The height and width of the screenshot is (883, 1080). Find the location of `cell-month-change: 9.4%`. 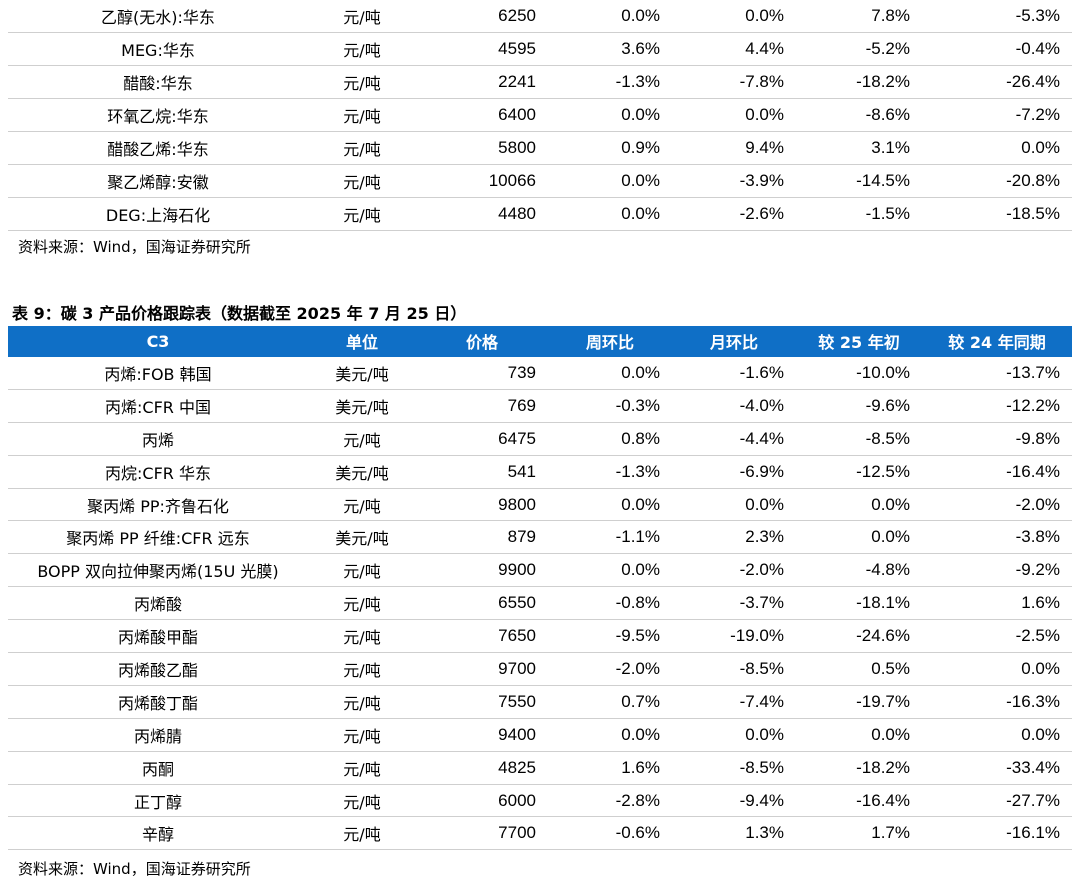

cell-month-change: 9.4% is located at coordinates (734, 148).